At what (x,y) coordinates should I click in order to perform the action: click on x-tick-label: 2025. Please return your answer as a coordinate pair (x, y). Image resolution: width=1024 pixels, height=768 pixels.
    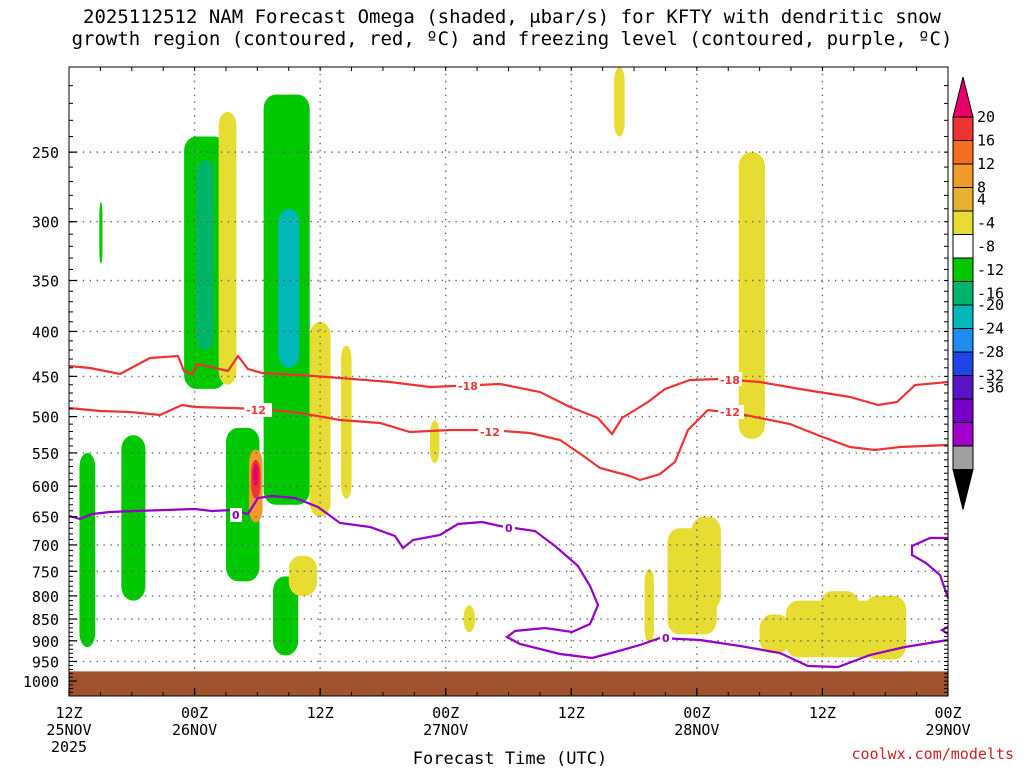
    Looking at the image, I should click on (69, 747).